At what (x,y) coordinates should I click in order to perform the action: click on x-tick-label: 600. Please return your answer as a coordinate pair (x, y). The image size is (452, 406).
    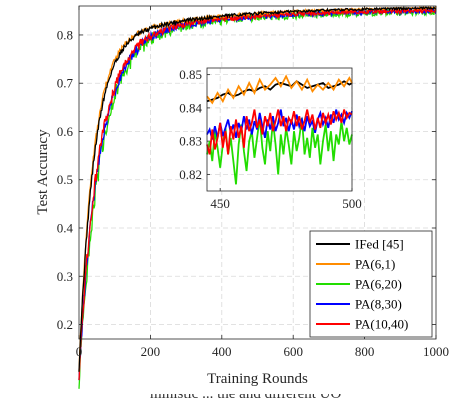
    Looking at the image, I should click on (293, 351).